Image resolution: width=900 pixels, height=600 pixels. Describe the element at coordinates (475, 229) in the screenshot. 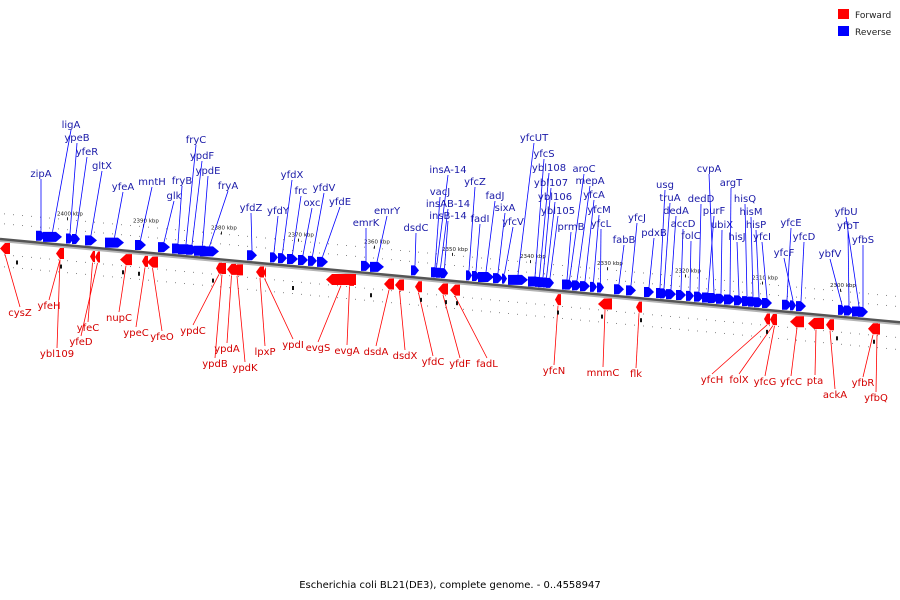

I see `reverse-gene-yfcZ: yfcZ` at that location.